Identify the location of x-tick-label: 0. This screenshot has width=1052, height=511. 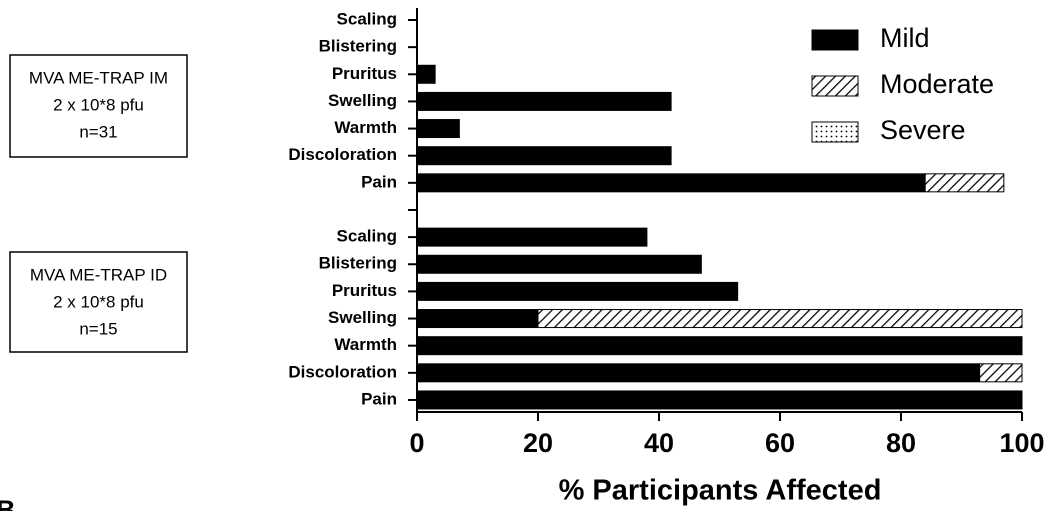
(416, 443).